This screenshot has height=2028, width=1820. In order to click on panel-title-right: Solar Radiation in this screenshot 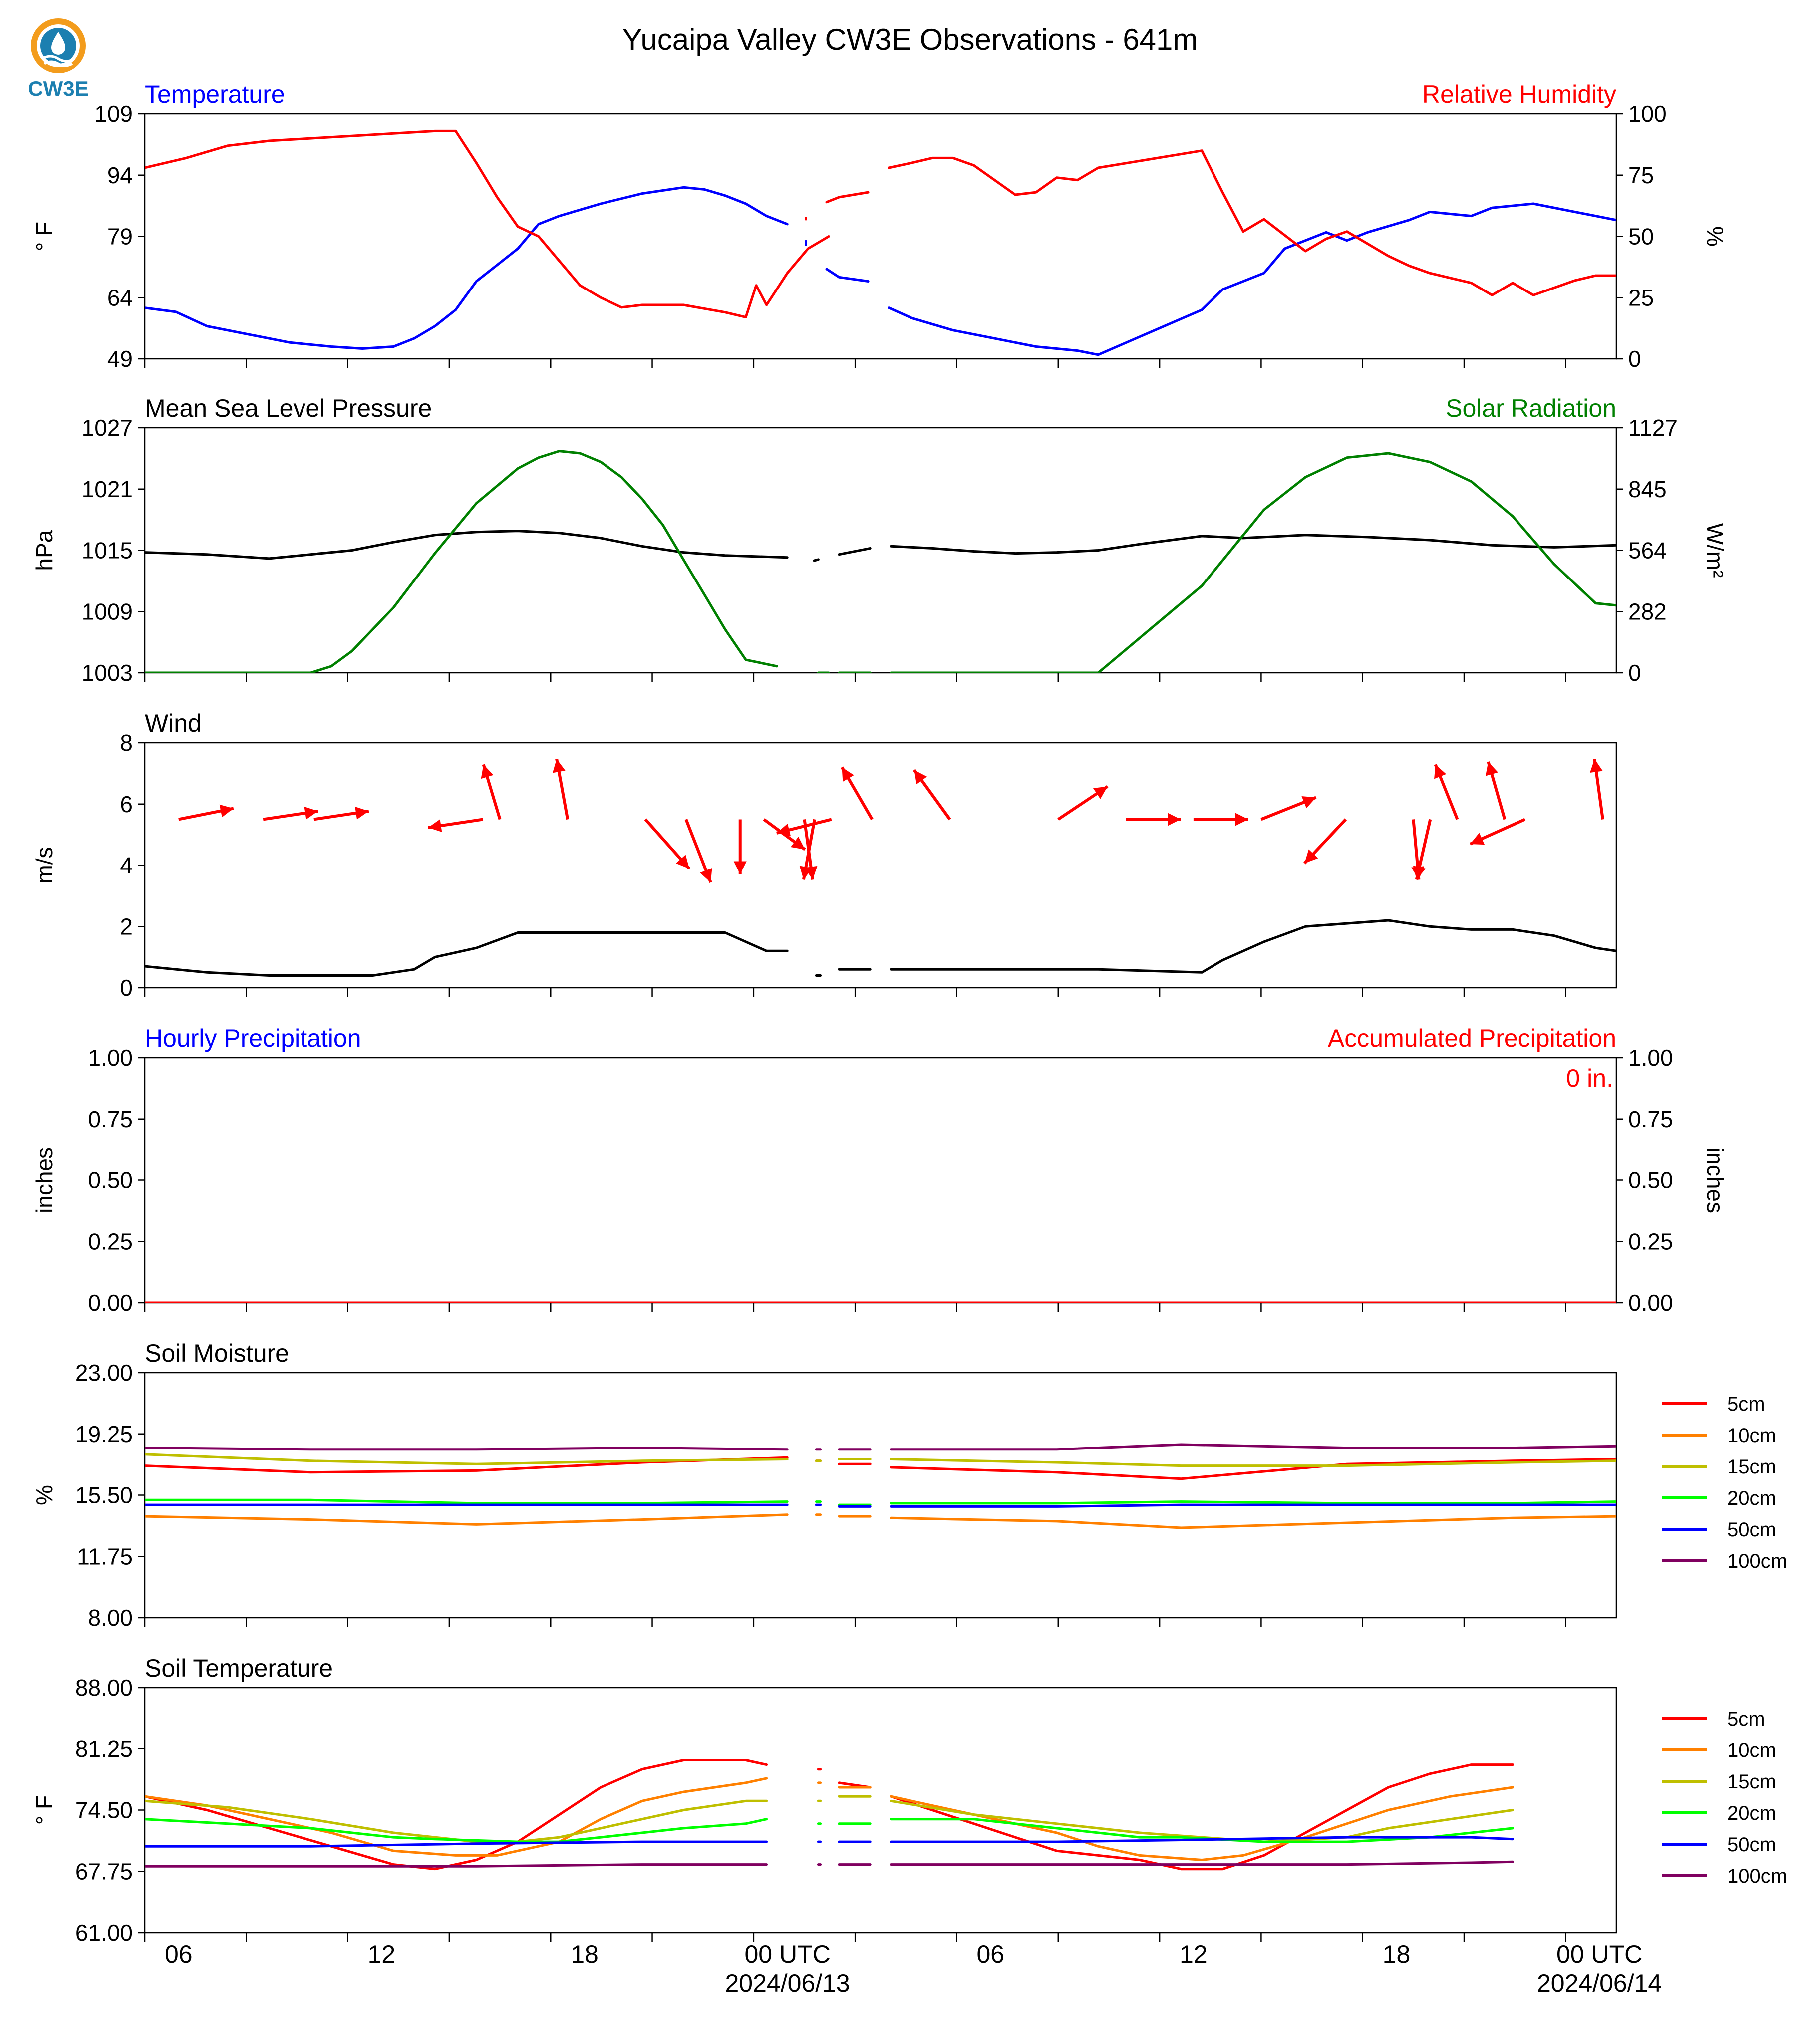, I will do `click(1531, 408)`.